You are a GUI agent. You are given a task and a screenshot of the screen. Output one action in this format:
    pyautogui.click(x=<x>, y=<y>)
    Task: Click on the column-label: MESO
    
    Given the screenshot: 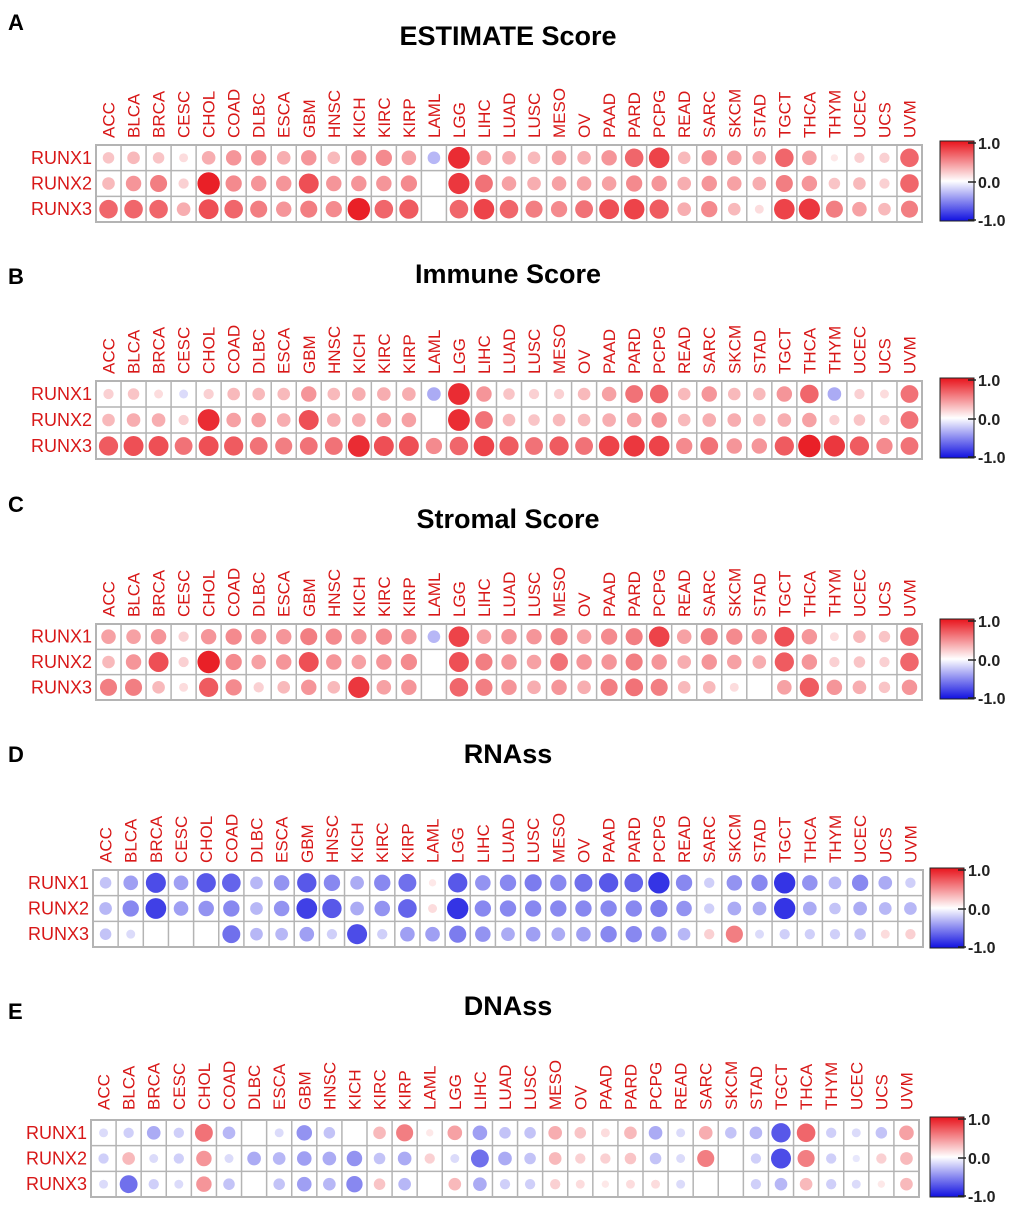 What is the action you would take?
    pyautogui.click(x=555, y=1085)
    